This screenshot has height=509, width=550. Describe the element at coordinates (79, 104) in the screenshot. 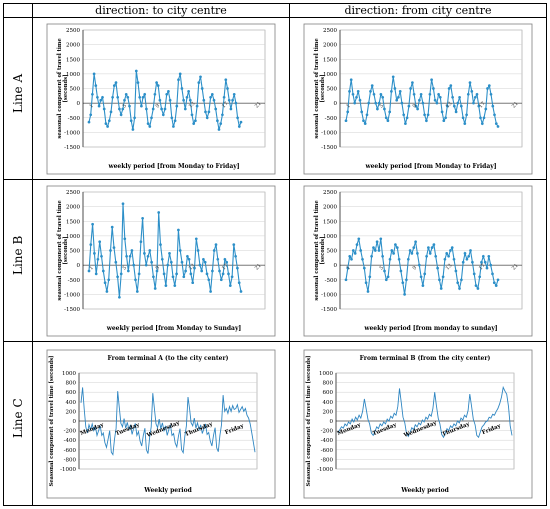

I see `y-tick-label: 0` at that location.